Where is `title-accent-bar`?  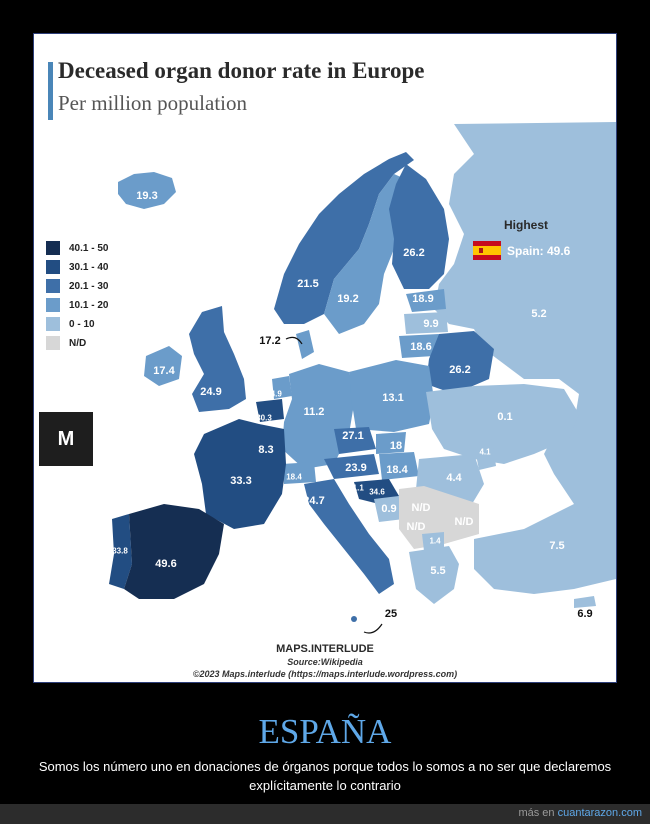 title-accent-bar is located at coordinates (50, 91).